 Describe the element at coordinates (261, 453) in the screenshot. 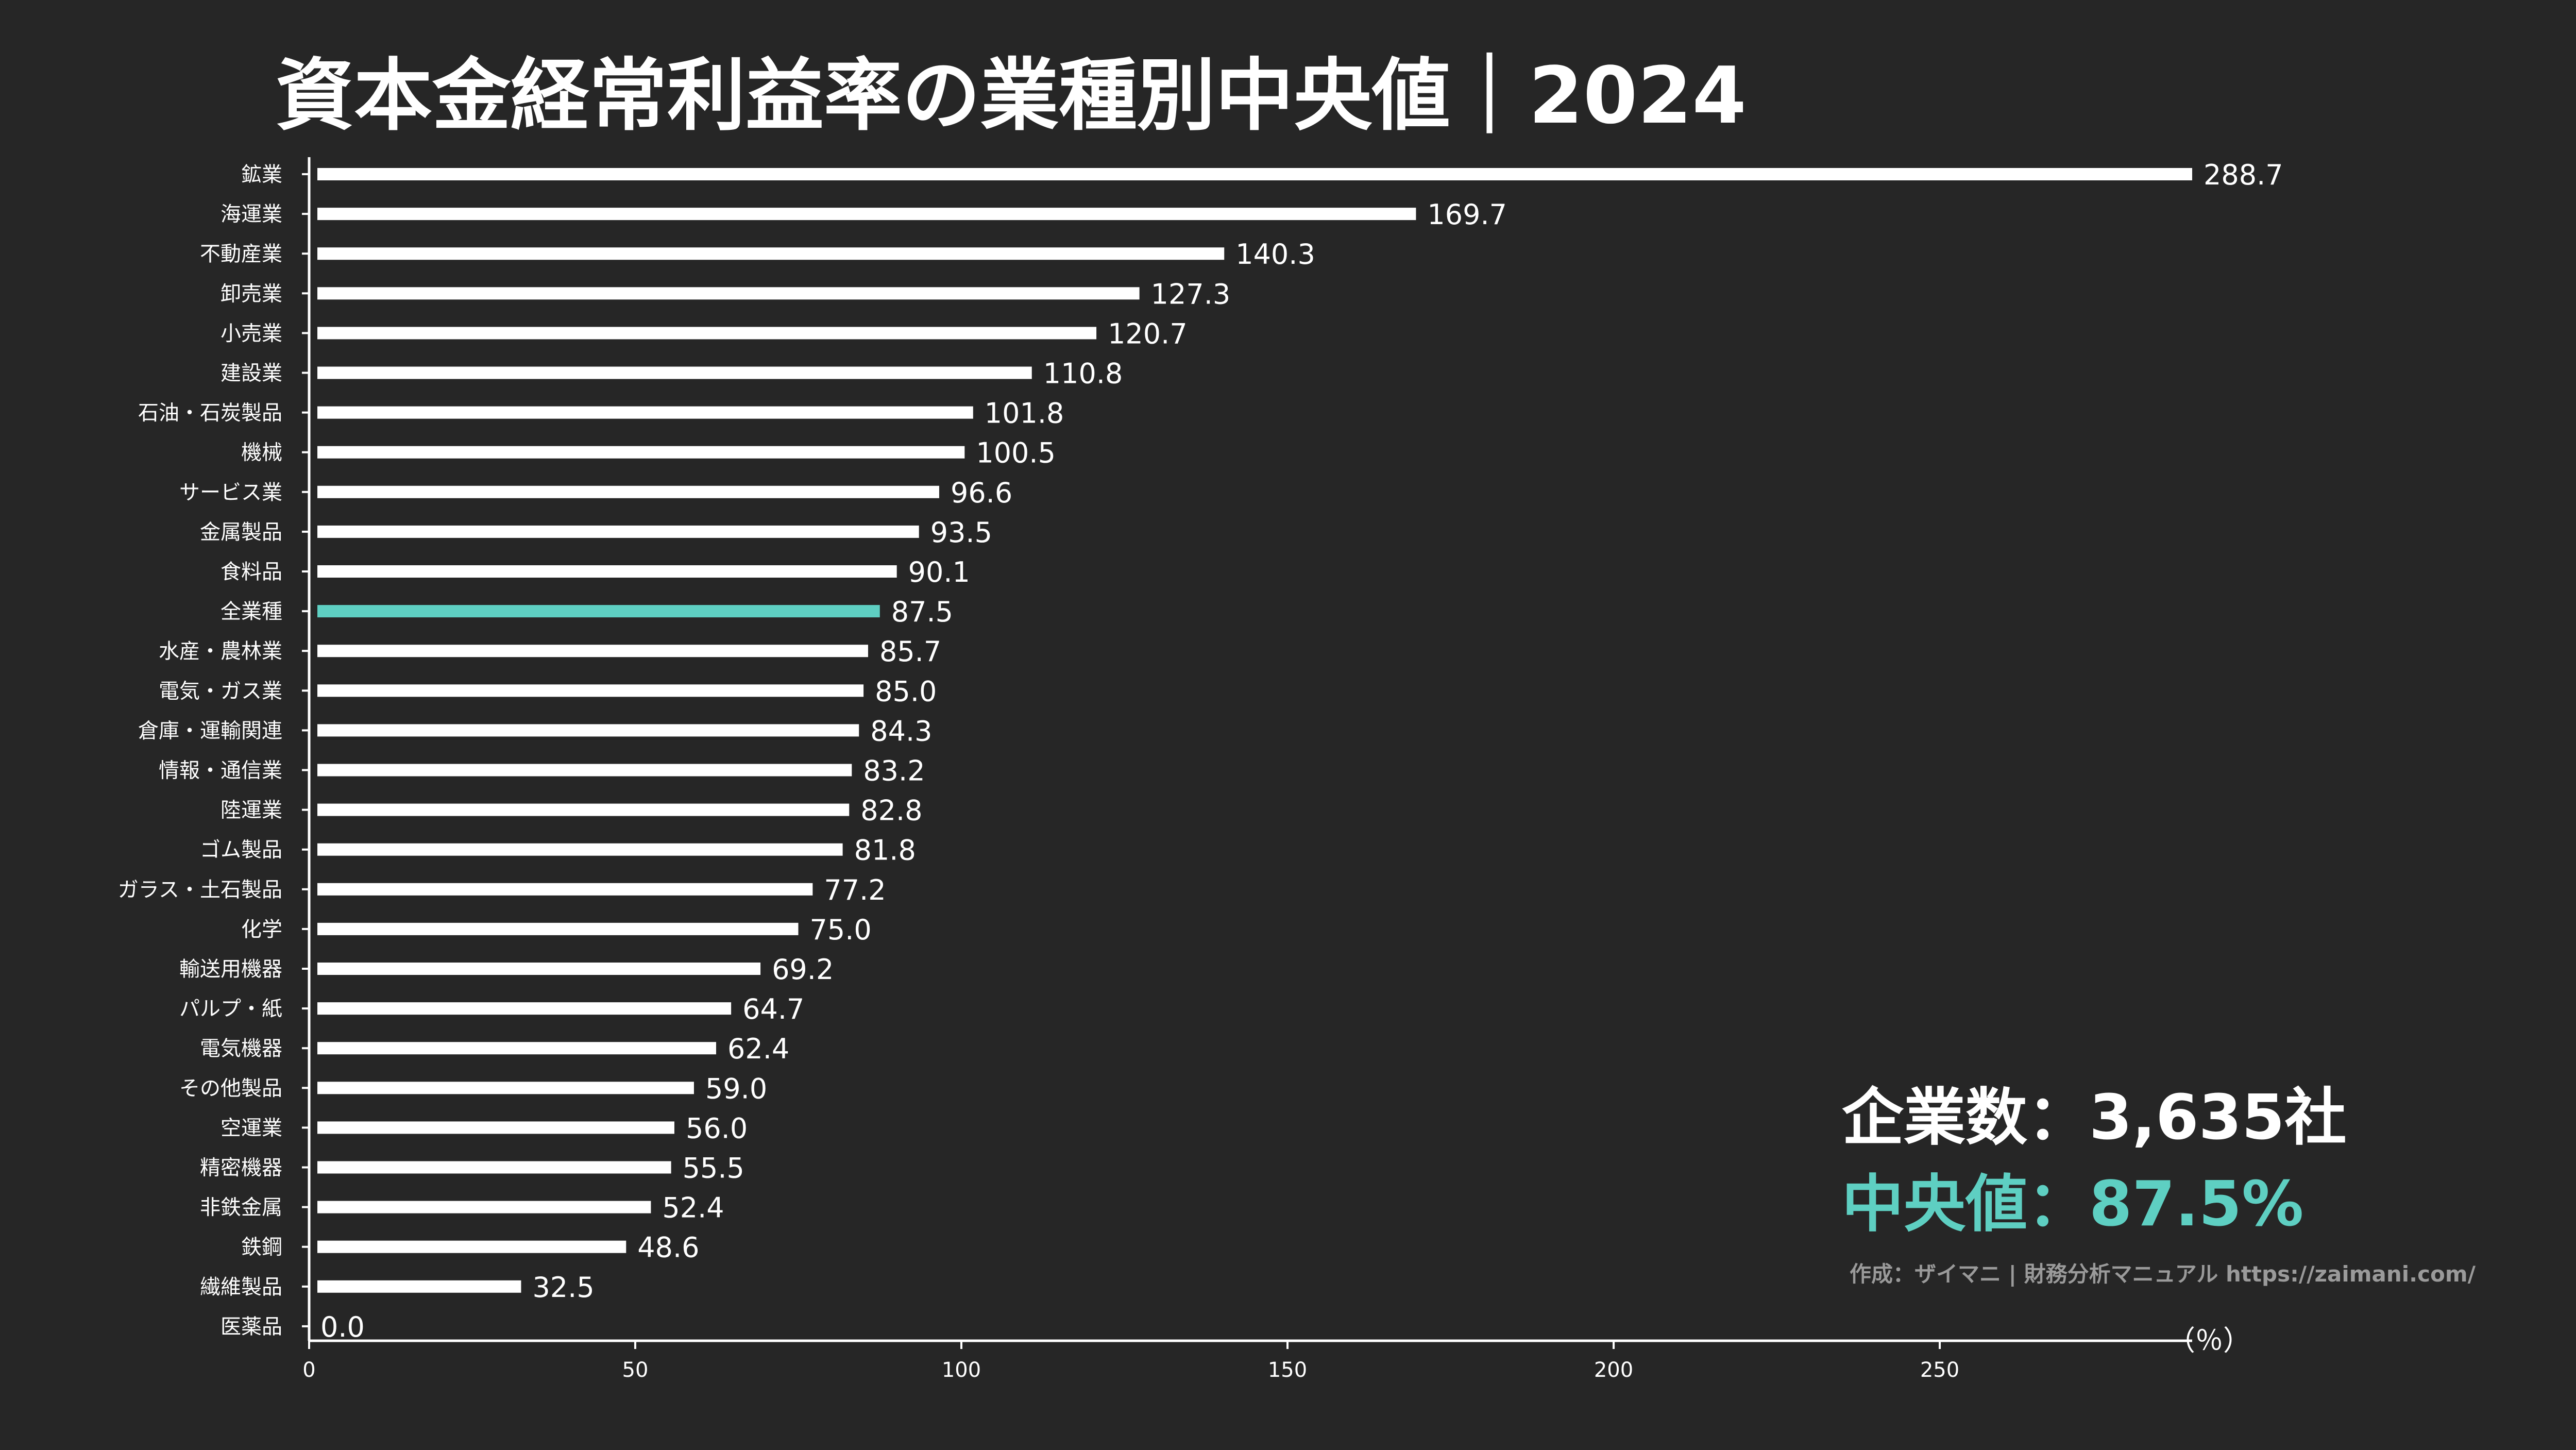

I see `category-label: 機械` at that location.